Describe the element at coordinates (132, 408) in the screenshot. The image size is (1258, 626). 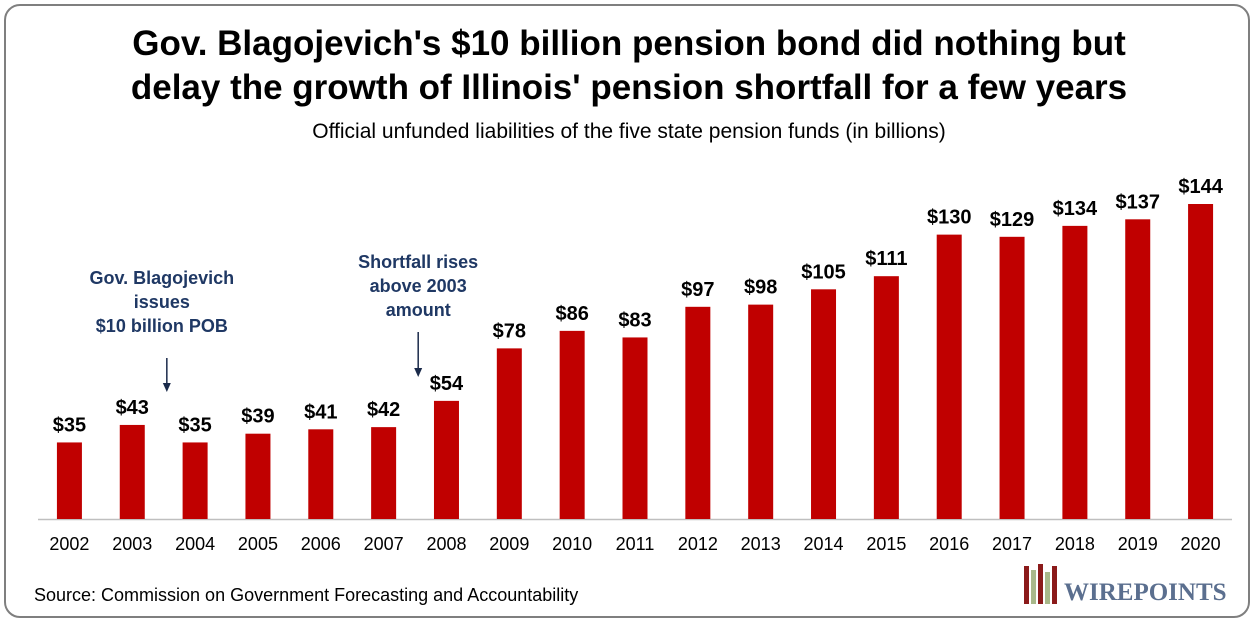
I see `data-label-2003: $43` at that location.